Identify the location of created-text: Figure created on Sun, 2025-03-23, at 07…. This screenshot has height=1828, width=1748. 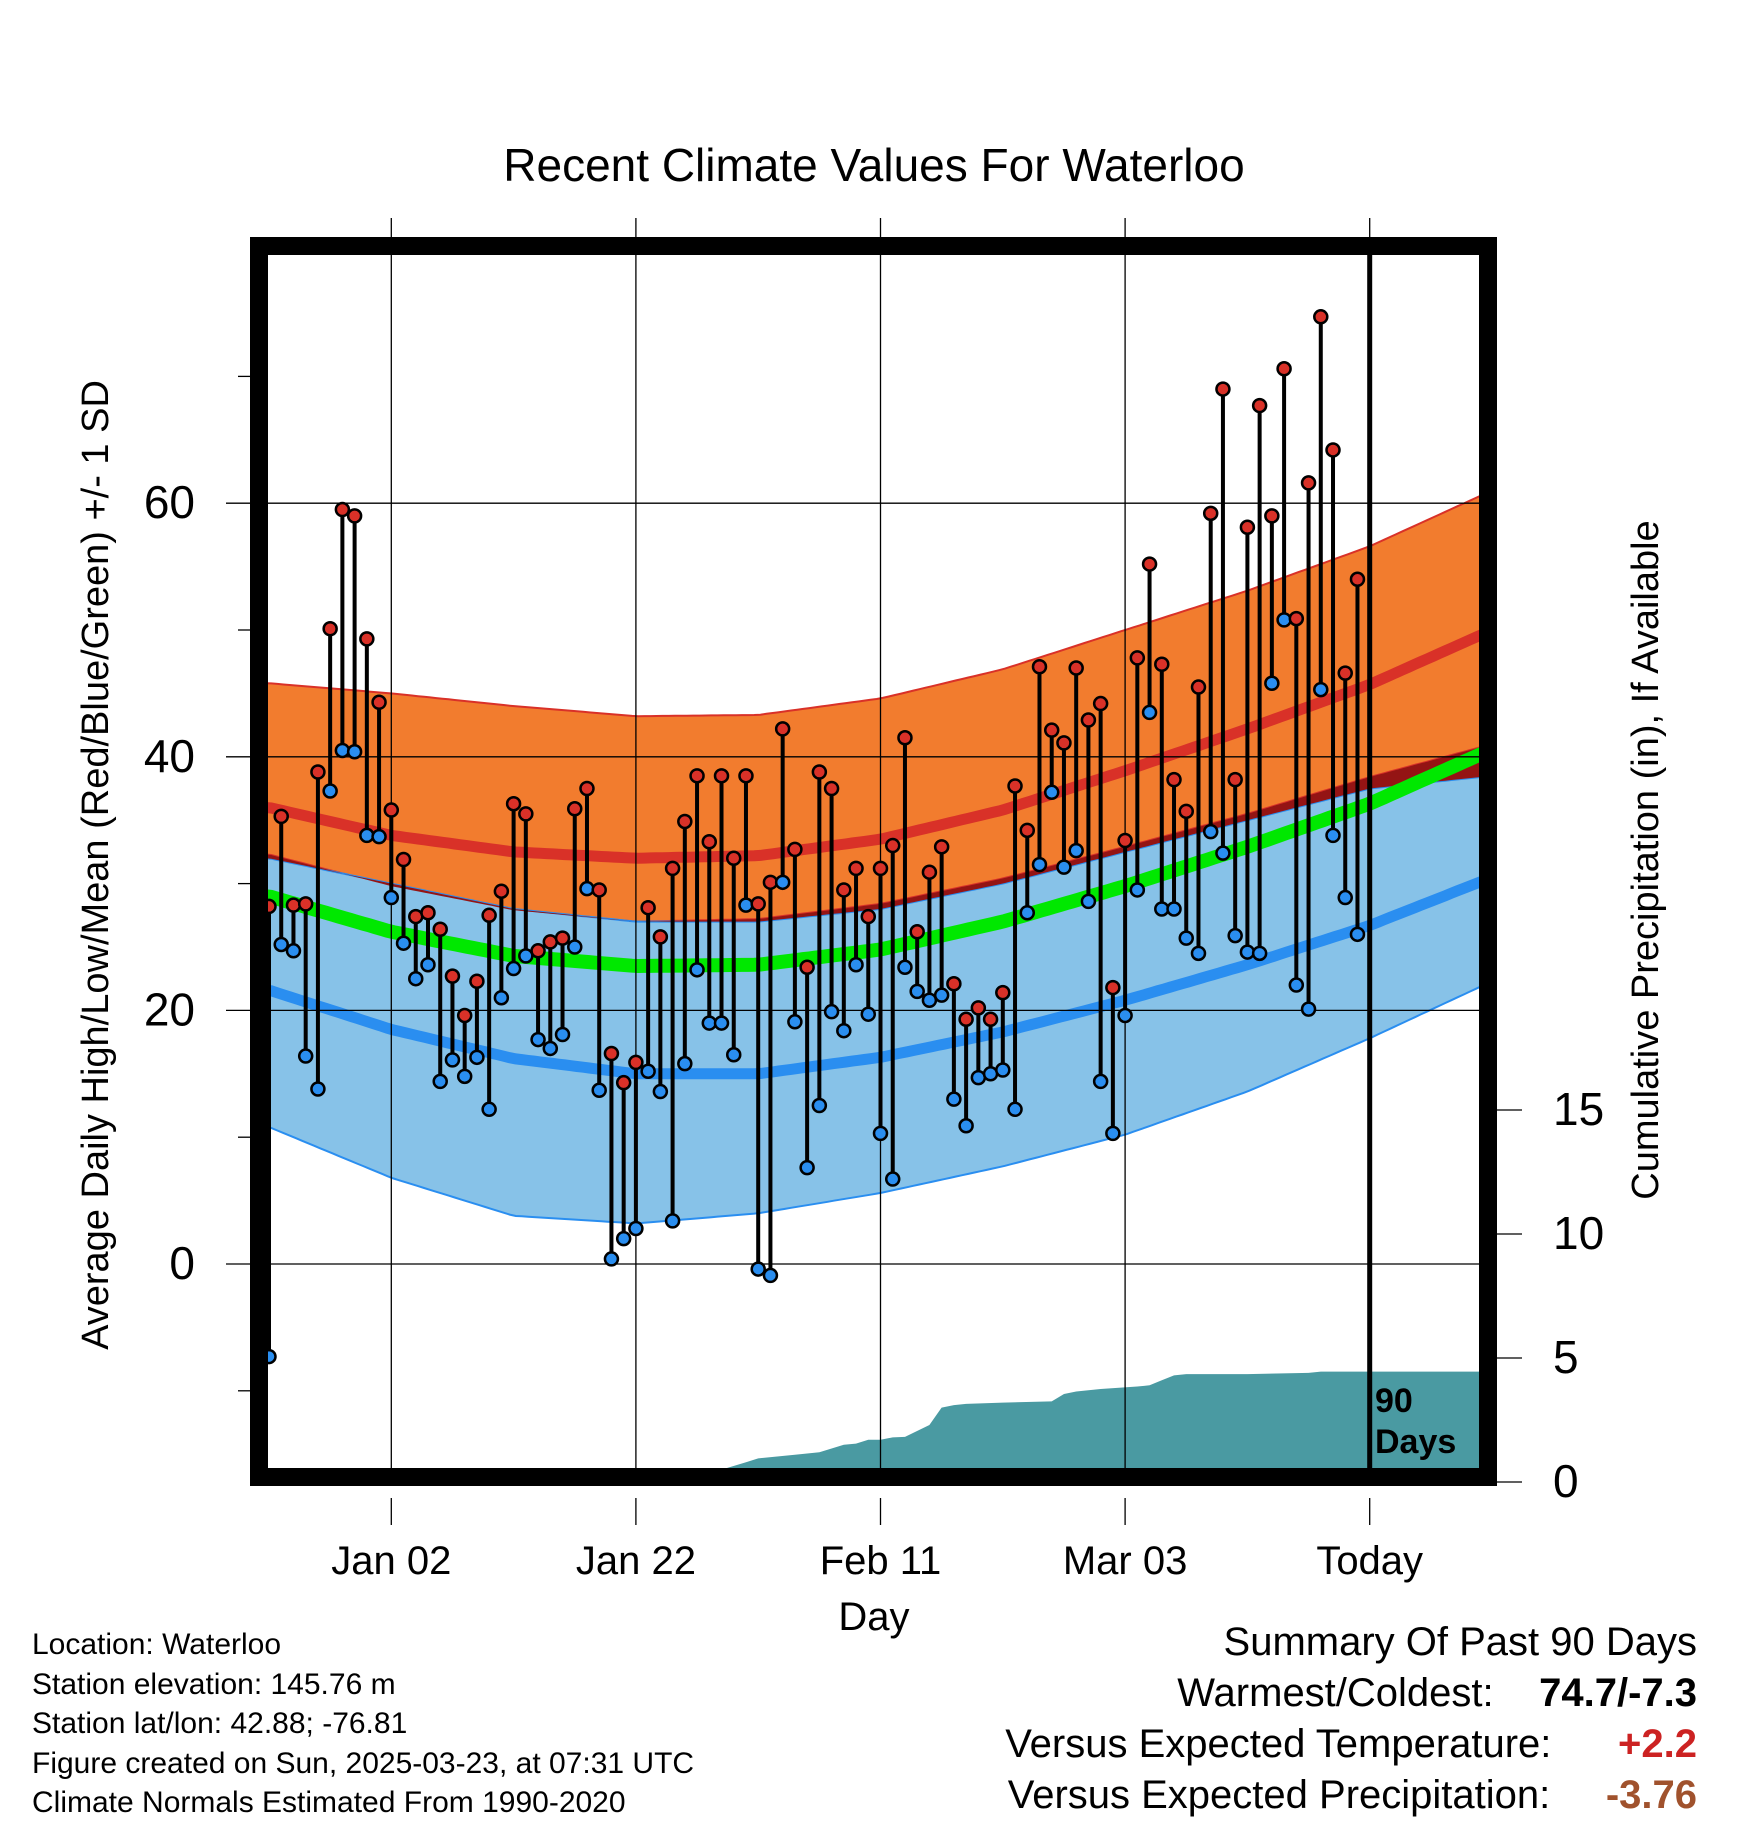
(363, 1763).